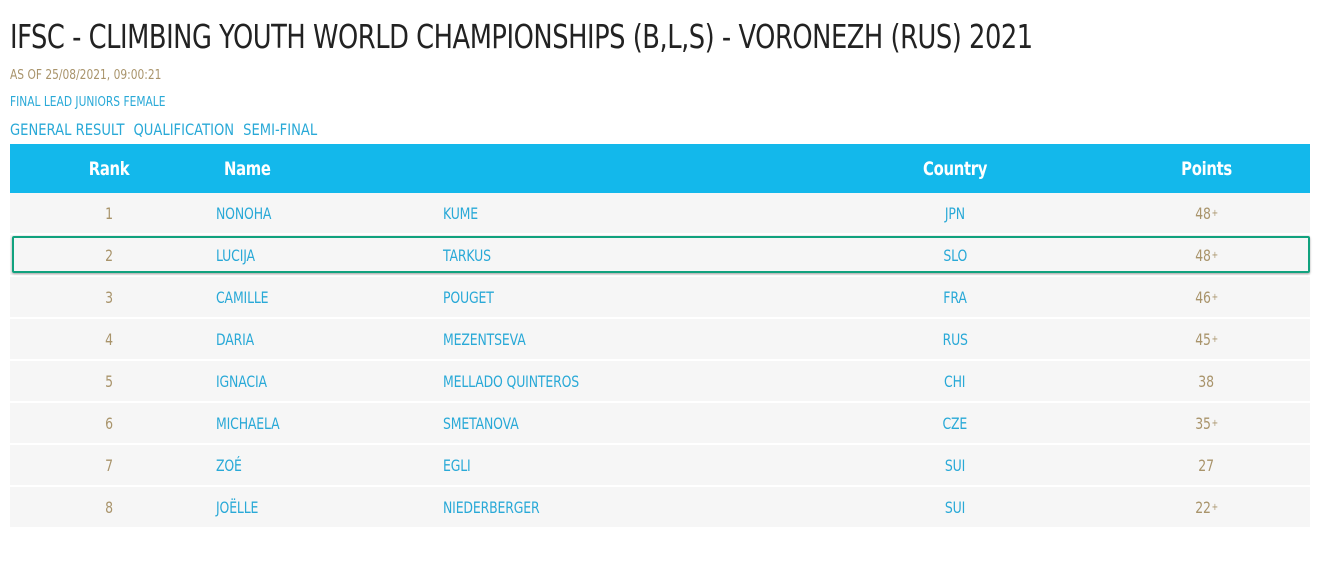 The width and height of the screenshot is (1342, 561). I want to click on country-link: RUS, so click(955, 339).